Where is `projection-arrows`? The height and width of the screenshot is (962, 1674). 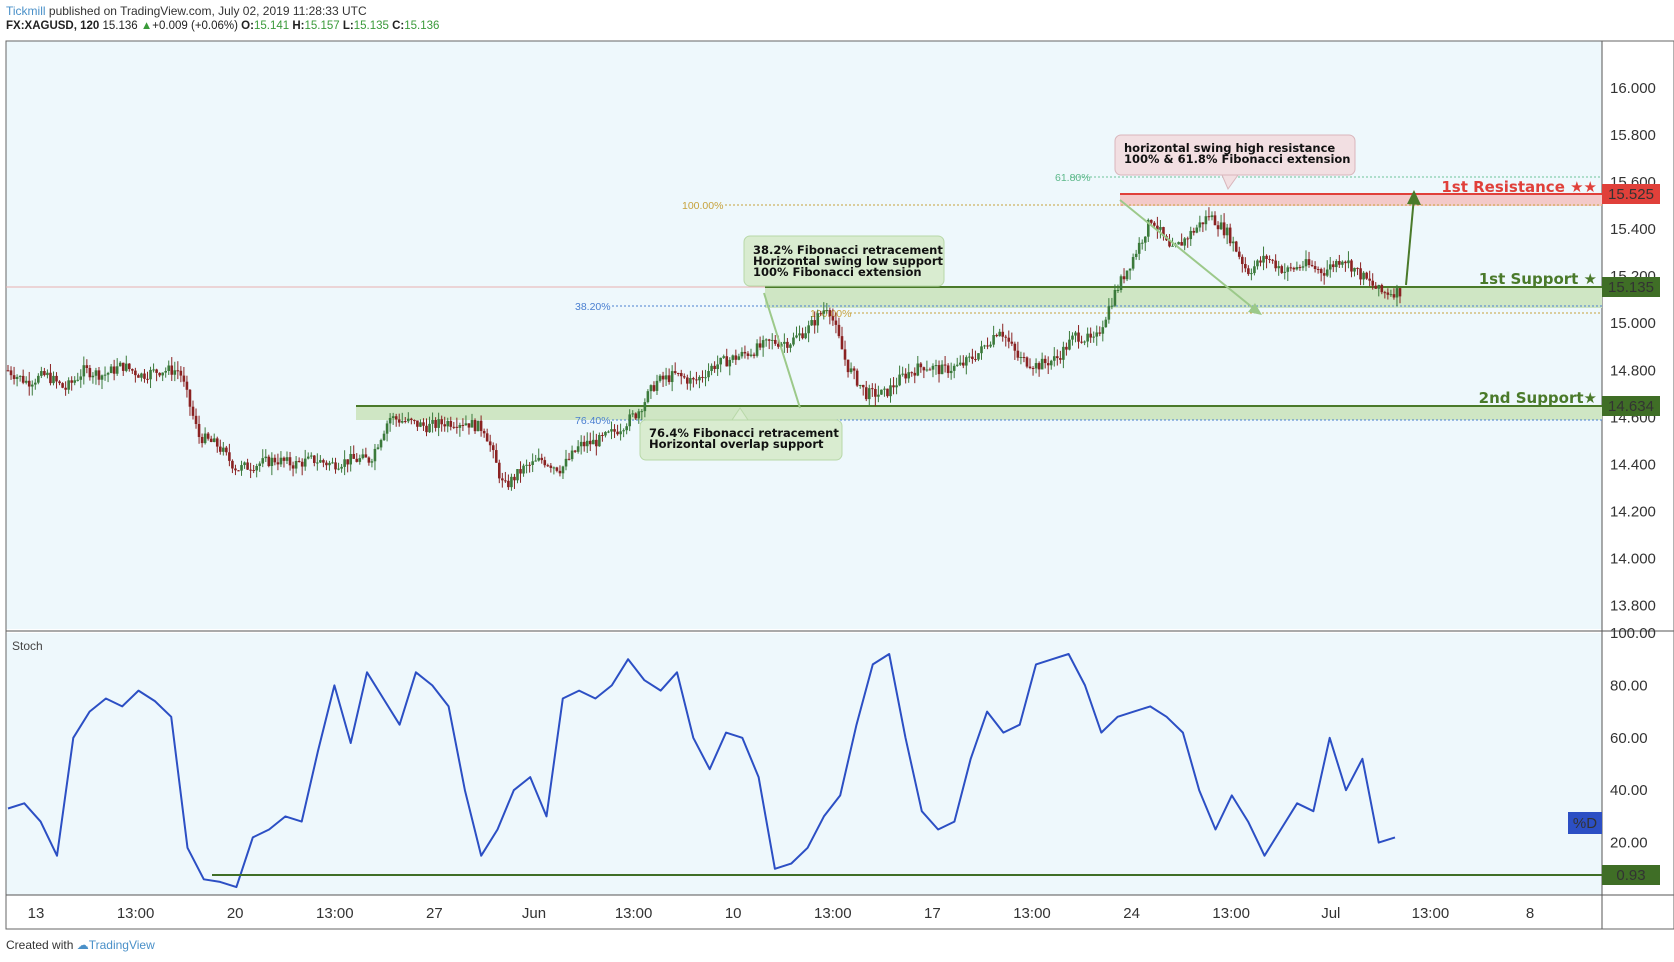
projection-arrows is located at coordinates (1092, 299).